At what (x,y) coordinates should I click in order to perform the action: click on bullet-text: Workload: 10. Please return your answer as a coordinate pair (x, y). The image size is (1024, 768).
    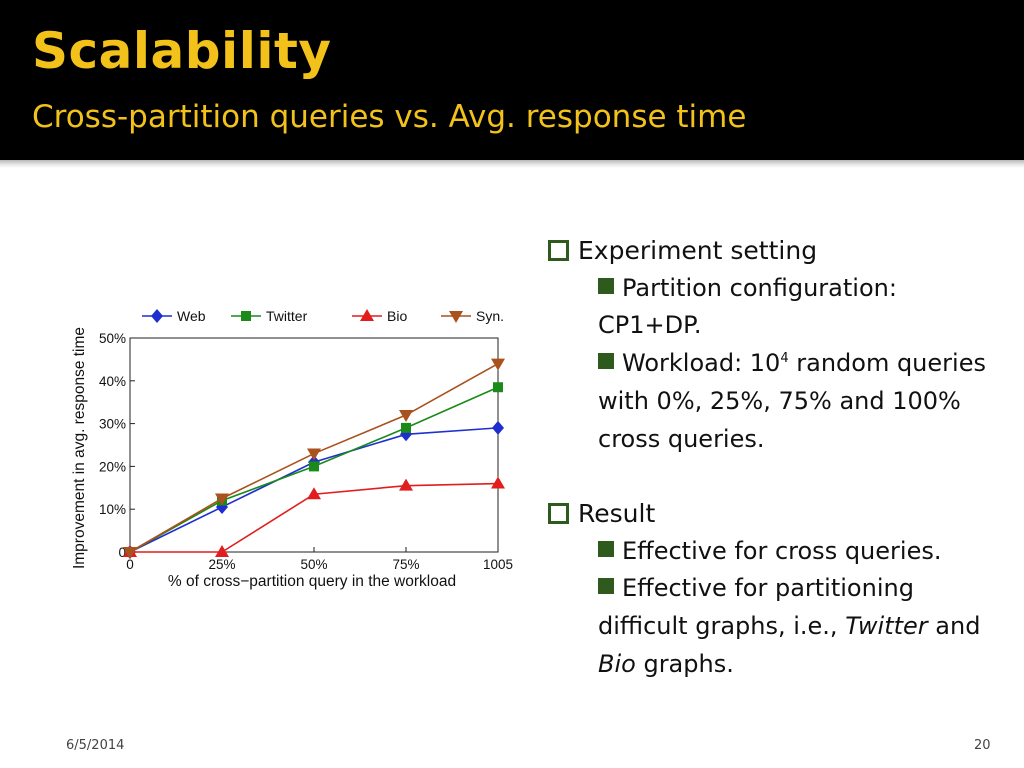
    Looking at the image, I should click on (701, 363).